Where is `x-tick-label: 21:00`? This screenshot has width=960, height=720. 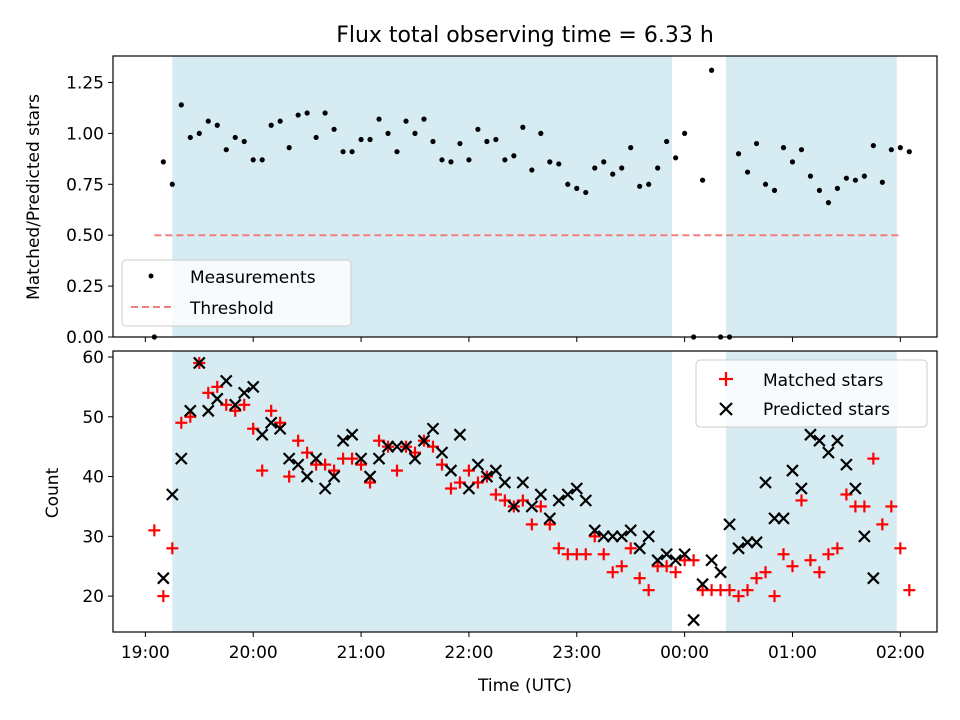 x-tick-label: 21:00 is located at coordinates (361, 653).